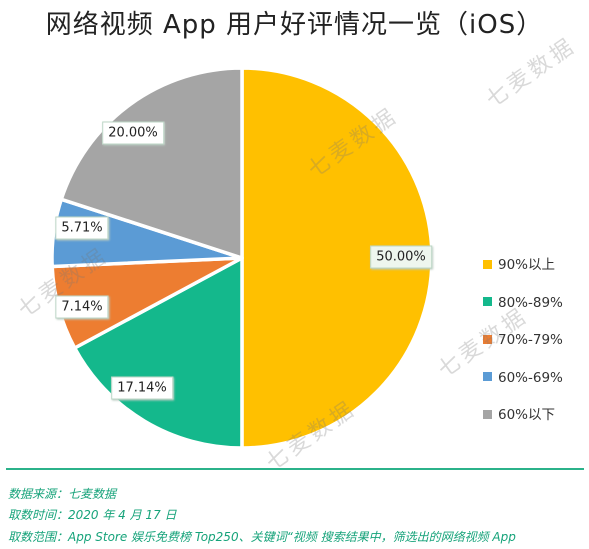  Describe the element at coordinates (295, 469) in the screenshot. I see `footer-divider` at that location.